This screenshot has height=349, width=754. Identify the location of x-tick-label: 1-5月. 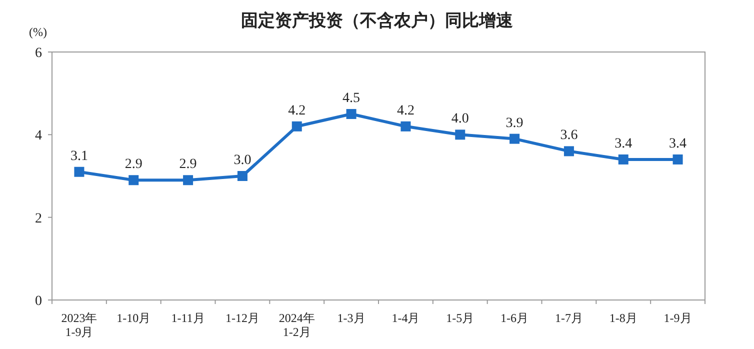
(460, 318).